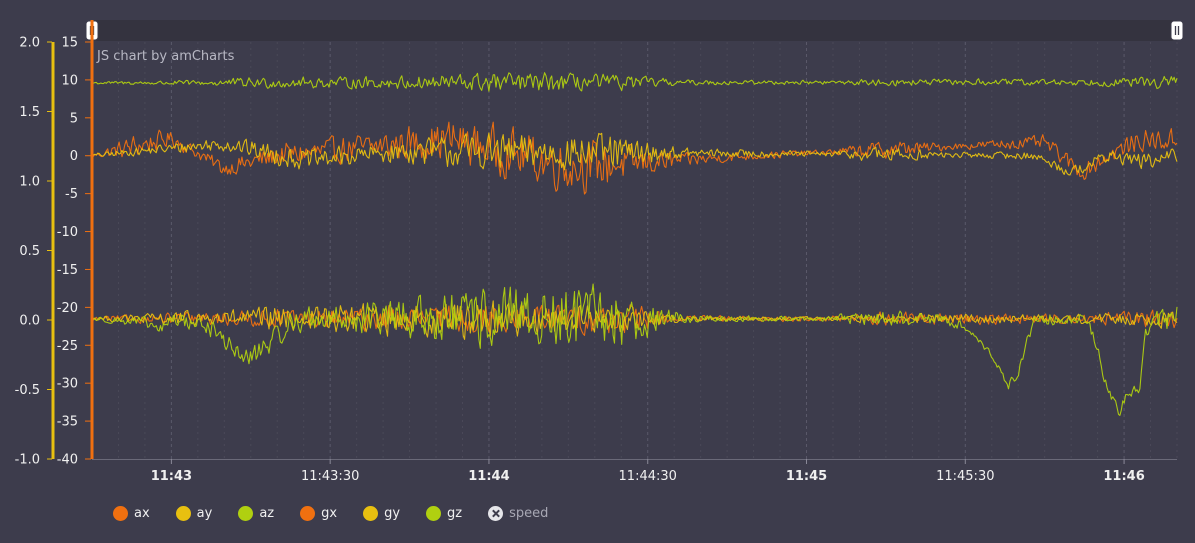 The height and width of the screenshot is (543, 1195). I want to click on legend-label: gx, so click(329, 513).